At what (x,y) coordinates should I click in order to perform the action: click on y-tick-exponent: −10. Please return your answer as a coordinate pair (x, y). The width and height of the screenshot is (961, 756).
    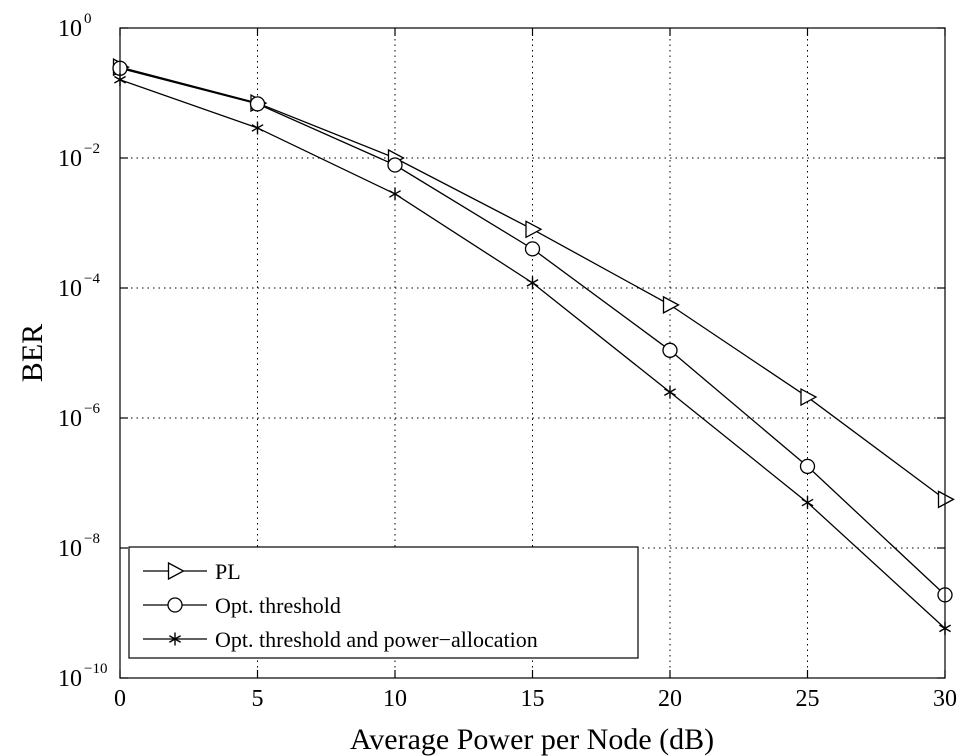
    Looking at the image, I should click on (95, 669).